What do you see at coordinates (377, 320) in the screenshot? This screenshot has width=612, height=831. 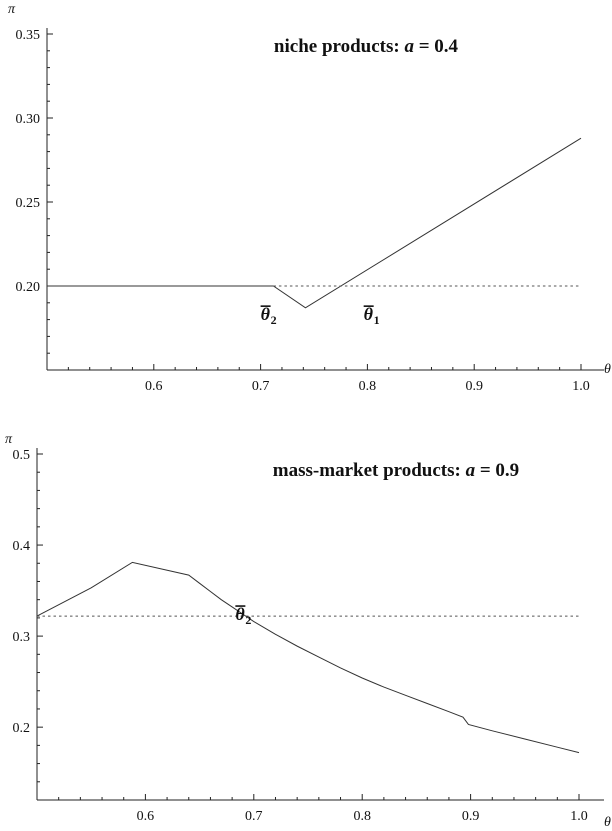 I see `theta-subscript: 1` at bounding box center [377, 320].